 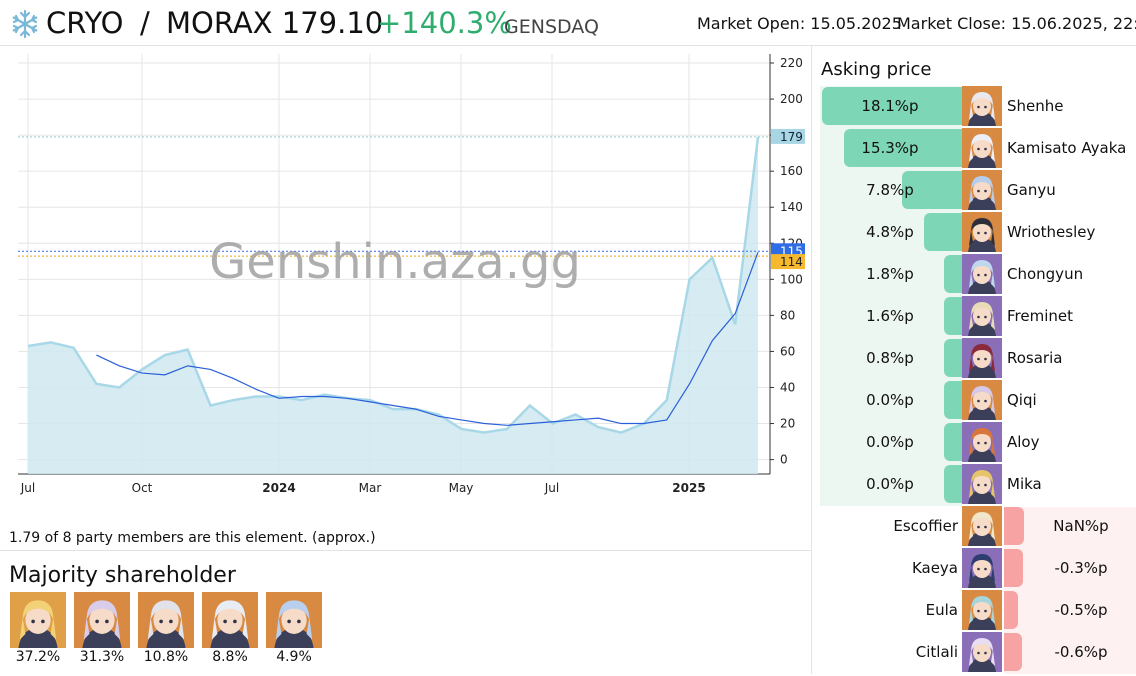 I want to click on ask-name: Mika, so click(x=1024, y=484).